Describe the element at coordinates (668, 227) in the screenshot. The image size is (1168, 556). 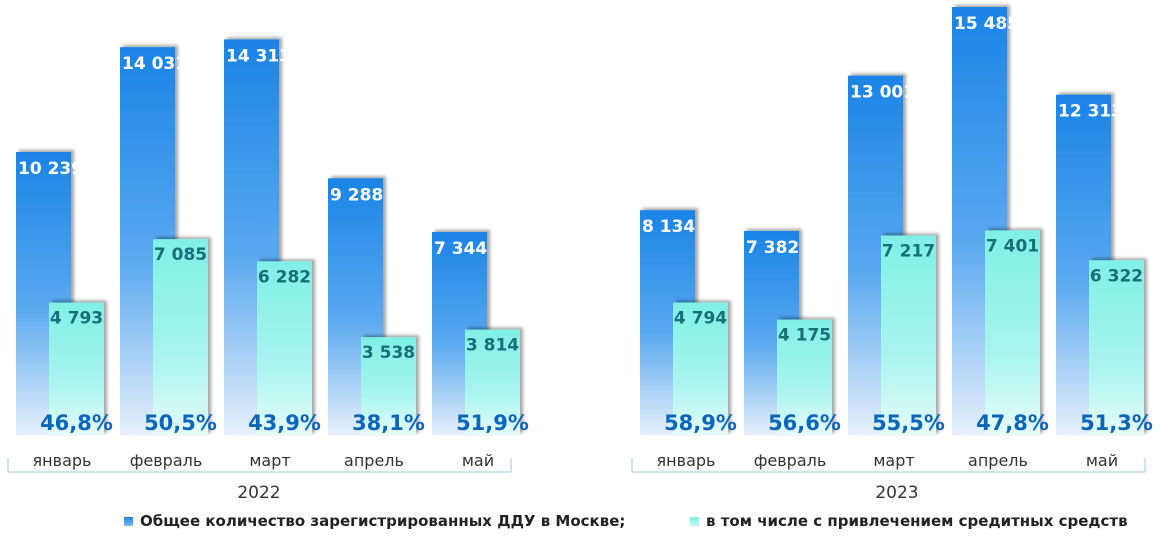
I see `data-label-total: 8 134` at that location.